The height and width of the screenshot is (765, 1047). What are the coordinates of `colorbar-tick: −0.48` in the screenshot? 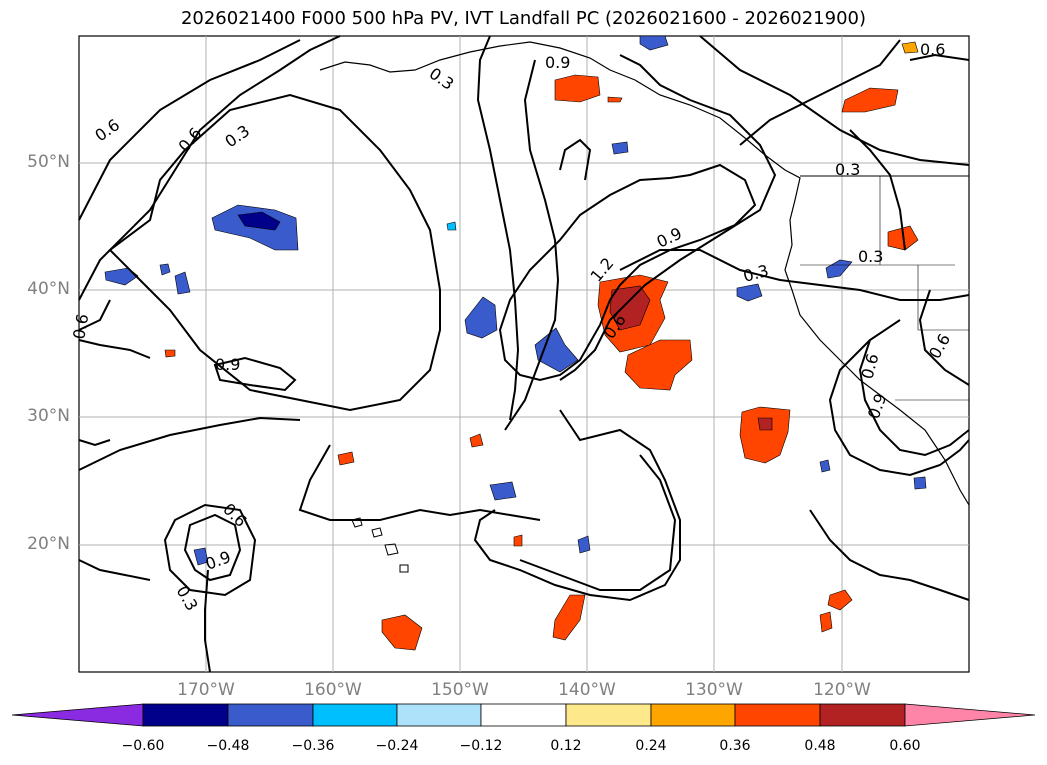 It's located at (228, 746).